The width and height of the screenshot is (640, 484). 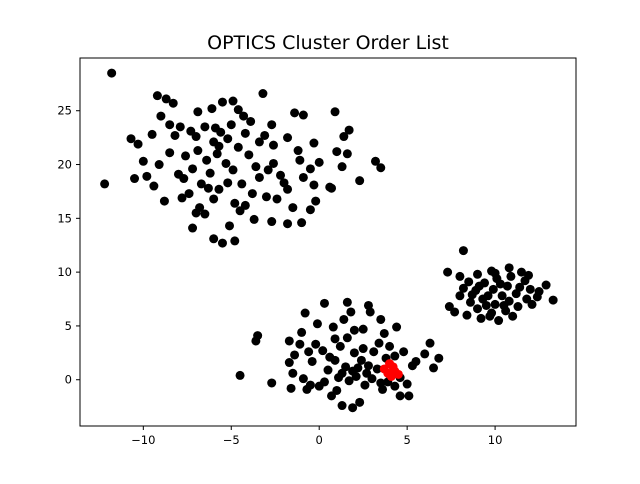 I want to click on x-tick-label: 5, so click(x=406, y=440).